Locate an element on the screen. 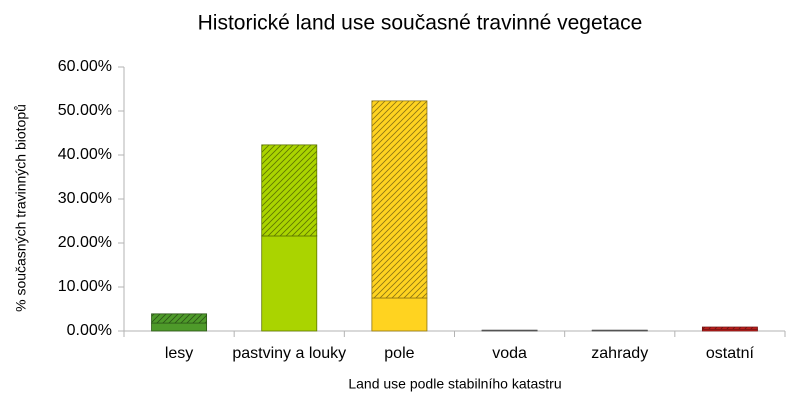 Image resolution: width=800 pixels, height=403 pixels. x-tick-label: pole is located at coordinates (399, 353).